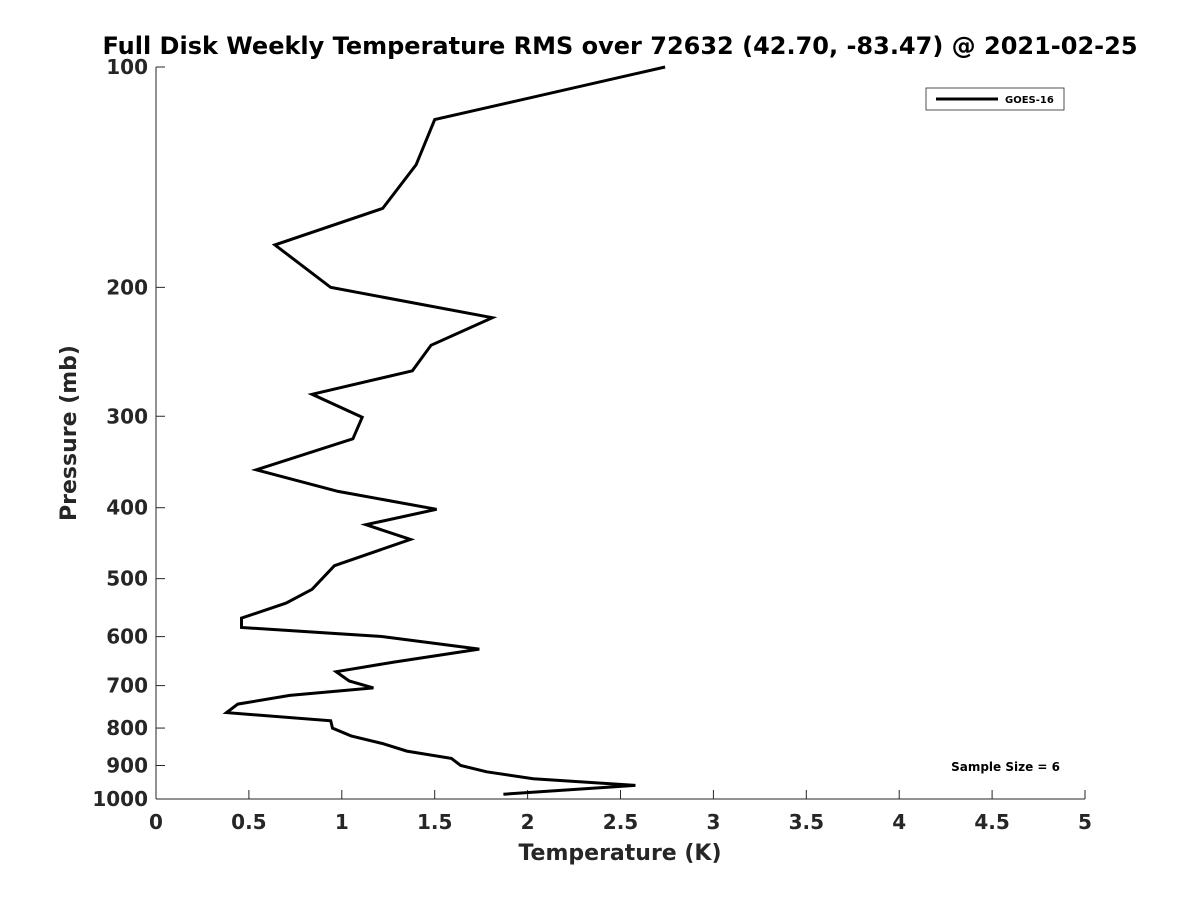 The height and width of the screenshot is (900, 1200). Describe the element at coordinates (620, 822) in the screenshot. I see `x-tick-label: 2.5` at that location.